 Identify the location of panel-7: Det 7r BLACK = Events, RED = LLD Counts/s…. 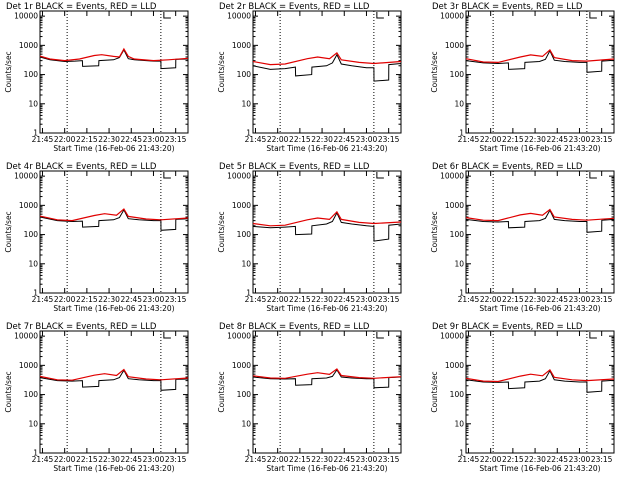
(96, 397).